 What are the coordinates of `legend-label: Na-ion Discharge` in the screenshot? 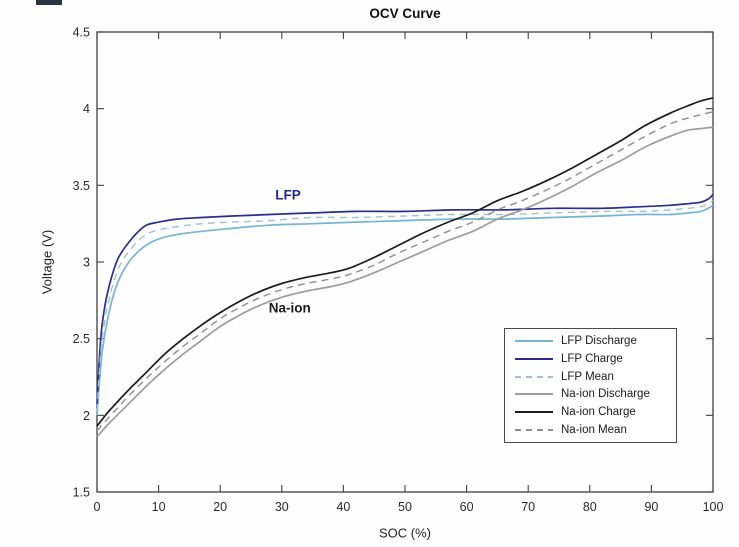 It's located at (605, 394).